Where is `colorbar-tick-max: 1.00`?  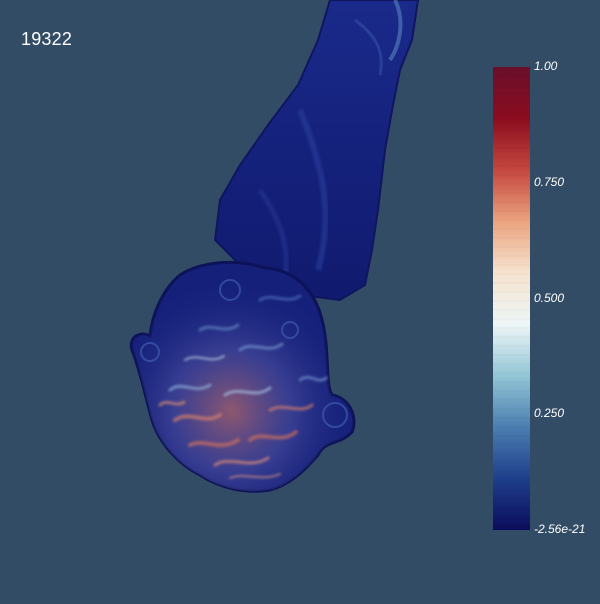 colorbar-tick-max: 1.00 is located at coordinates (546, 66).